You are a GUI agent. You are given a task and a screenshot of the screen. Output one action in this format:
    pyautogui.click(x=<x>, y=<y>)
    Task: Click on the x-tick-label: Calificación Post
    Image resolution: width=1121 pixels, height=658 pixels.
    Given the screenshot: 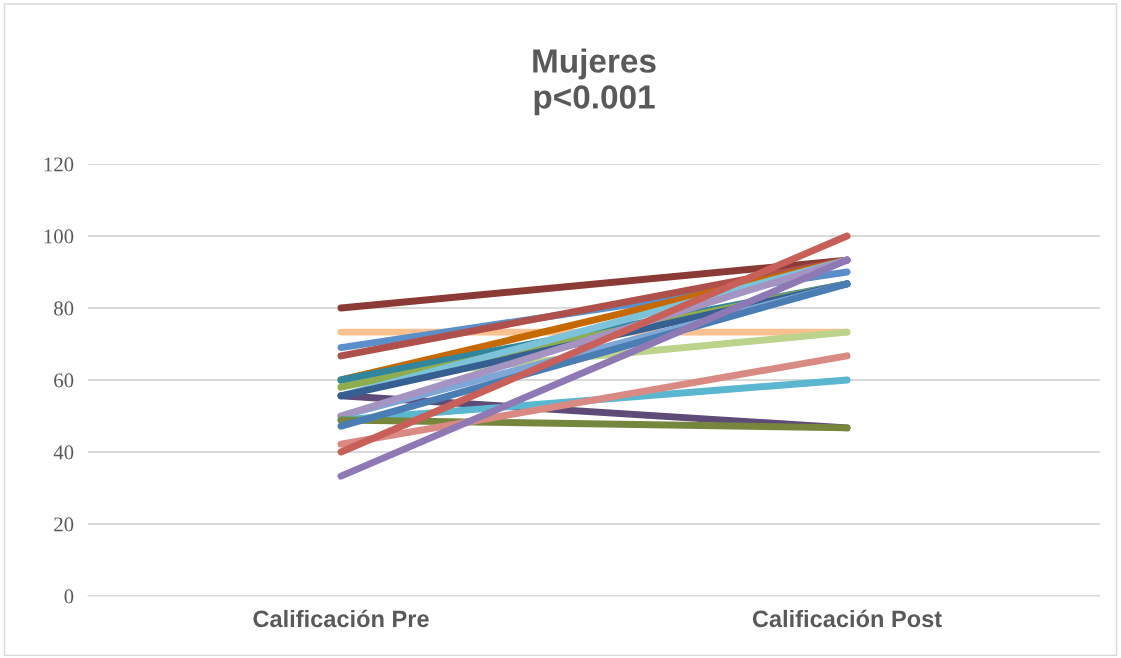 What is the action you would take?
    pyautogui.click(x=847, y=618)
    